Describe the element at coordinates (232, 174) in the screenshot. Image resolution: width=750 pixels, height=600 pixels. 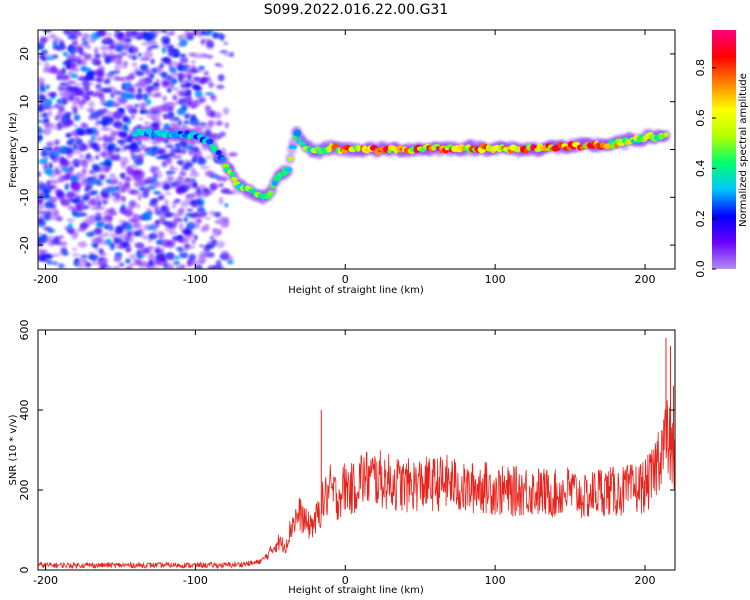
I see `track-blob` at that location.